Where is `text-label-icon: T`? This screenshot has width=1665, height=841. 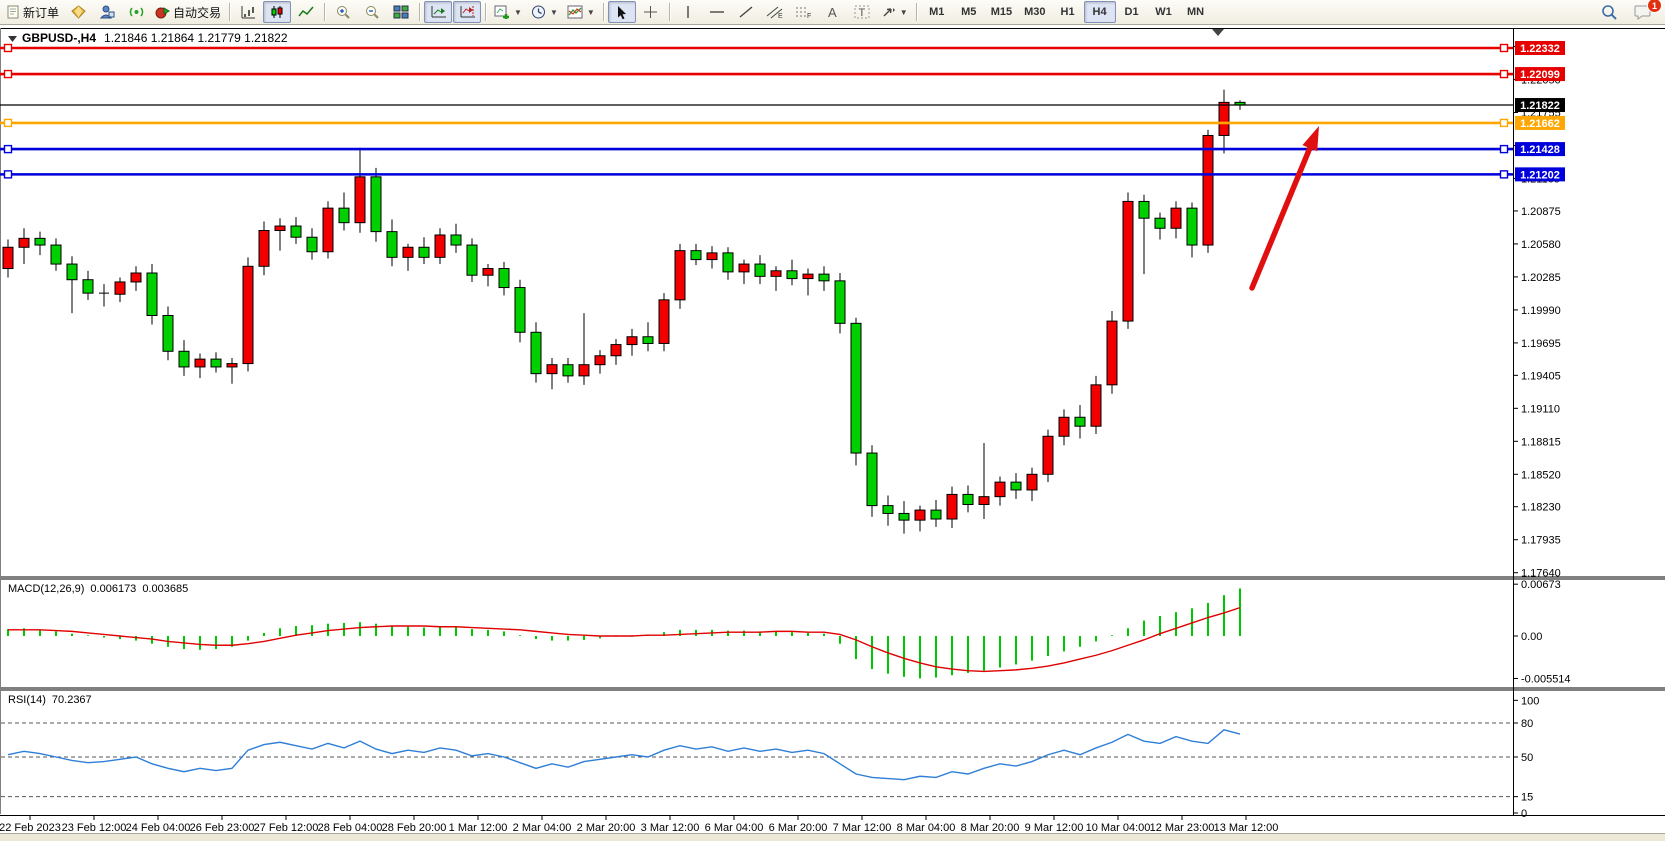 text-label-icon: T is located at coordinates (862, 12).